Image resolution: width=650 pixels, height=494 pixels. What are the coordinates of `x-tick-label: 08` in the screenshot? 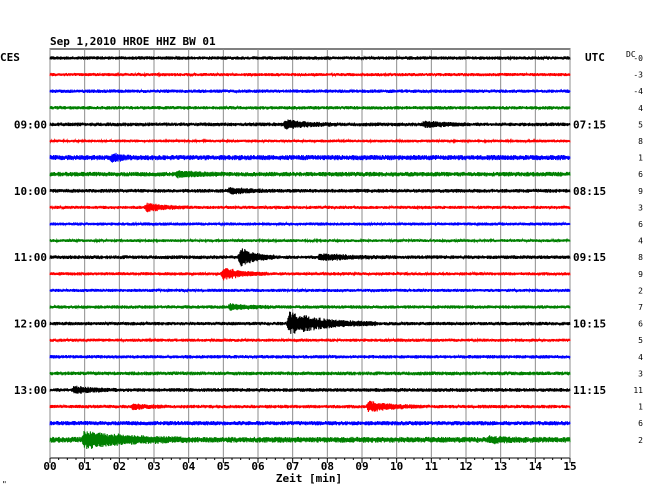 It's located at (327, 466).